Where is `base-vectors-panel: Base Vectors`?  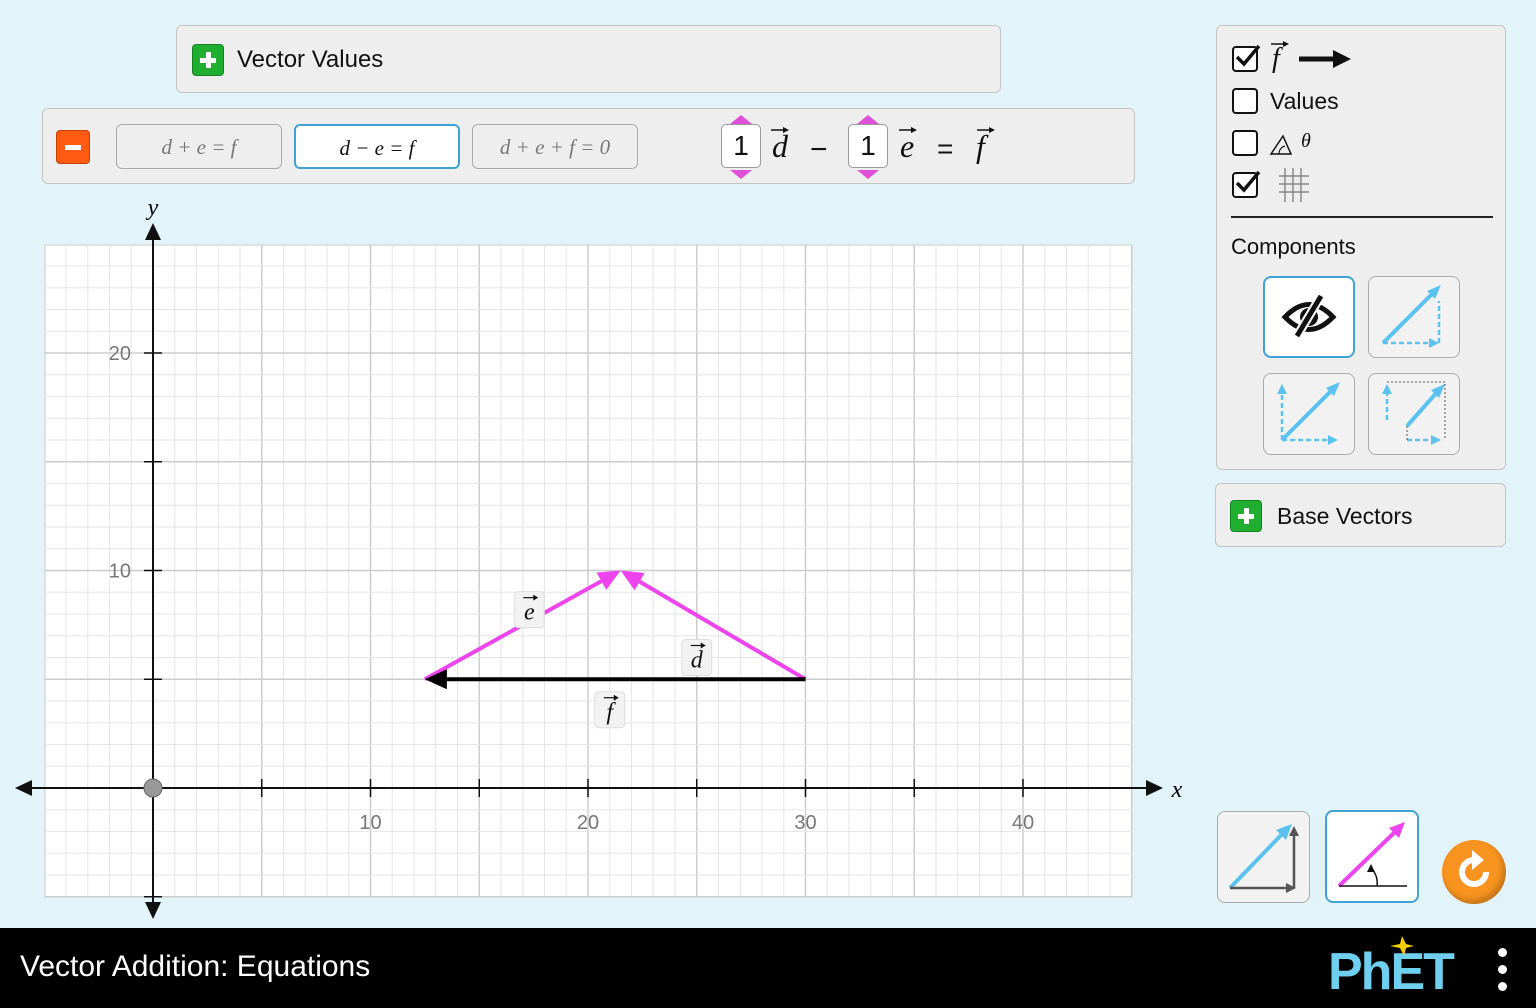 base-vectors-panel: Base Vectors is located at coordinates (1360, 515).